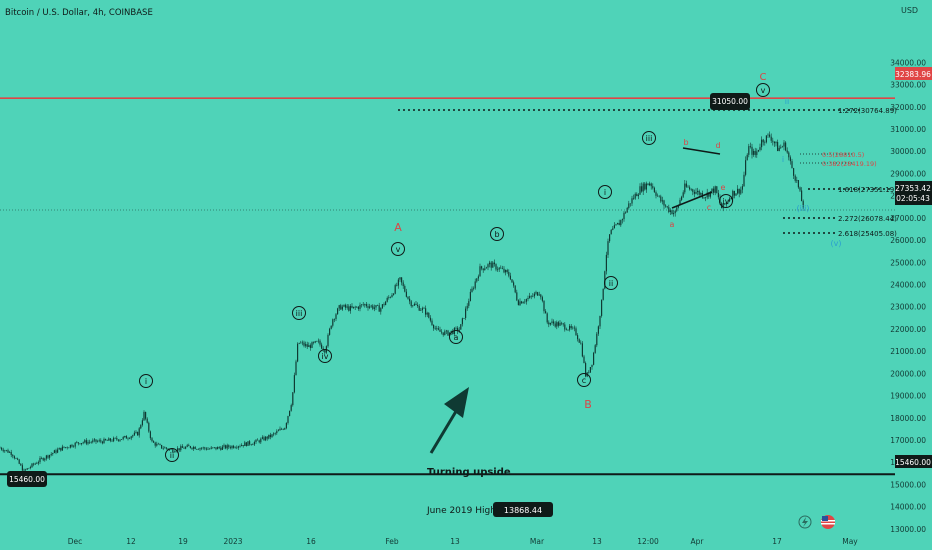  What do you see at coordinates (908, 440) in the screenshot?
I see `y-tick-label: 17000.00` at bounding box center [908, 440].